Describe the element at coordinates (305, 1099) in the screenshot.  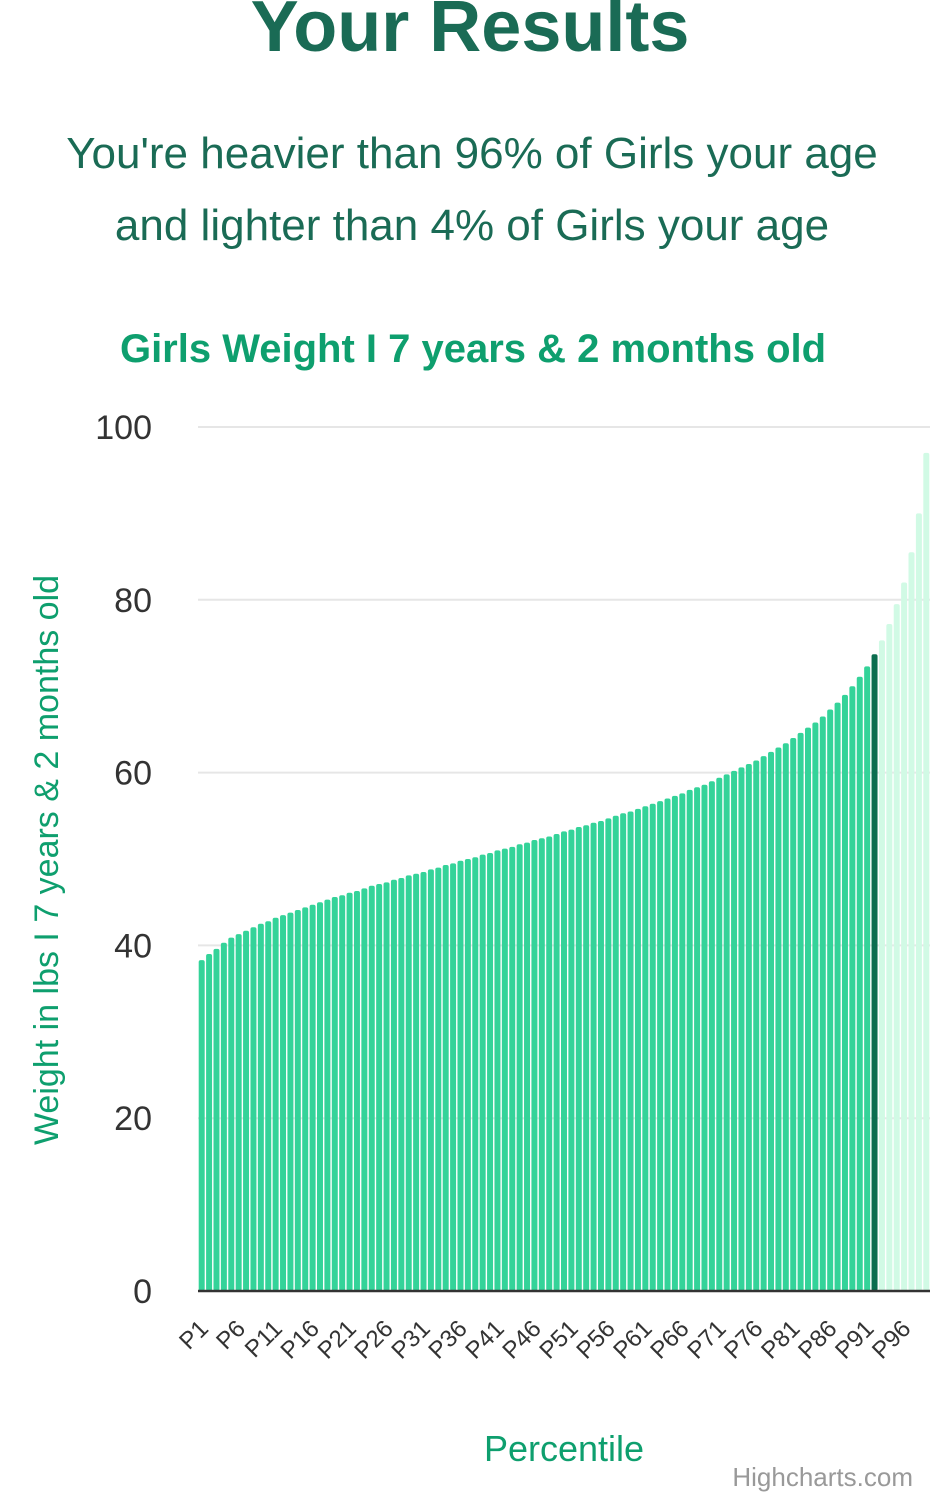
I see `bar-p15` at that location.